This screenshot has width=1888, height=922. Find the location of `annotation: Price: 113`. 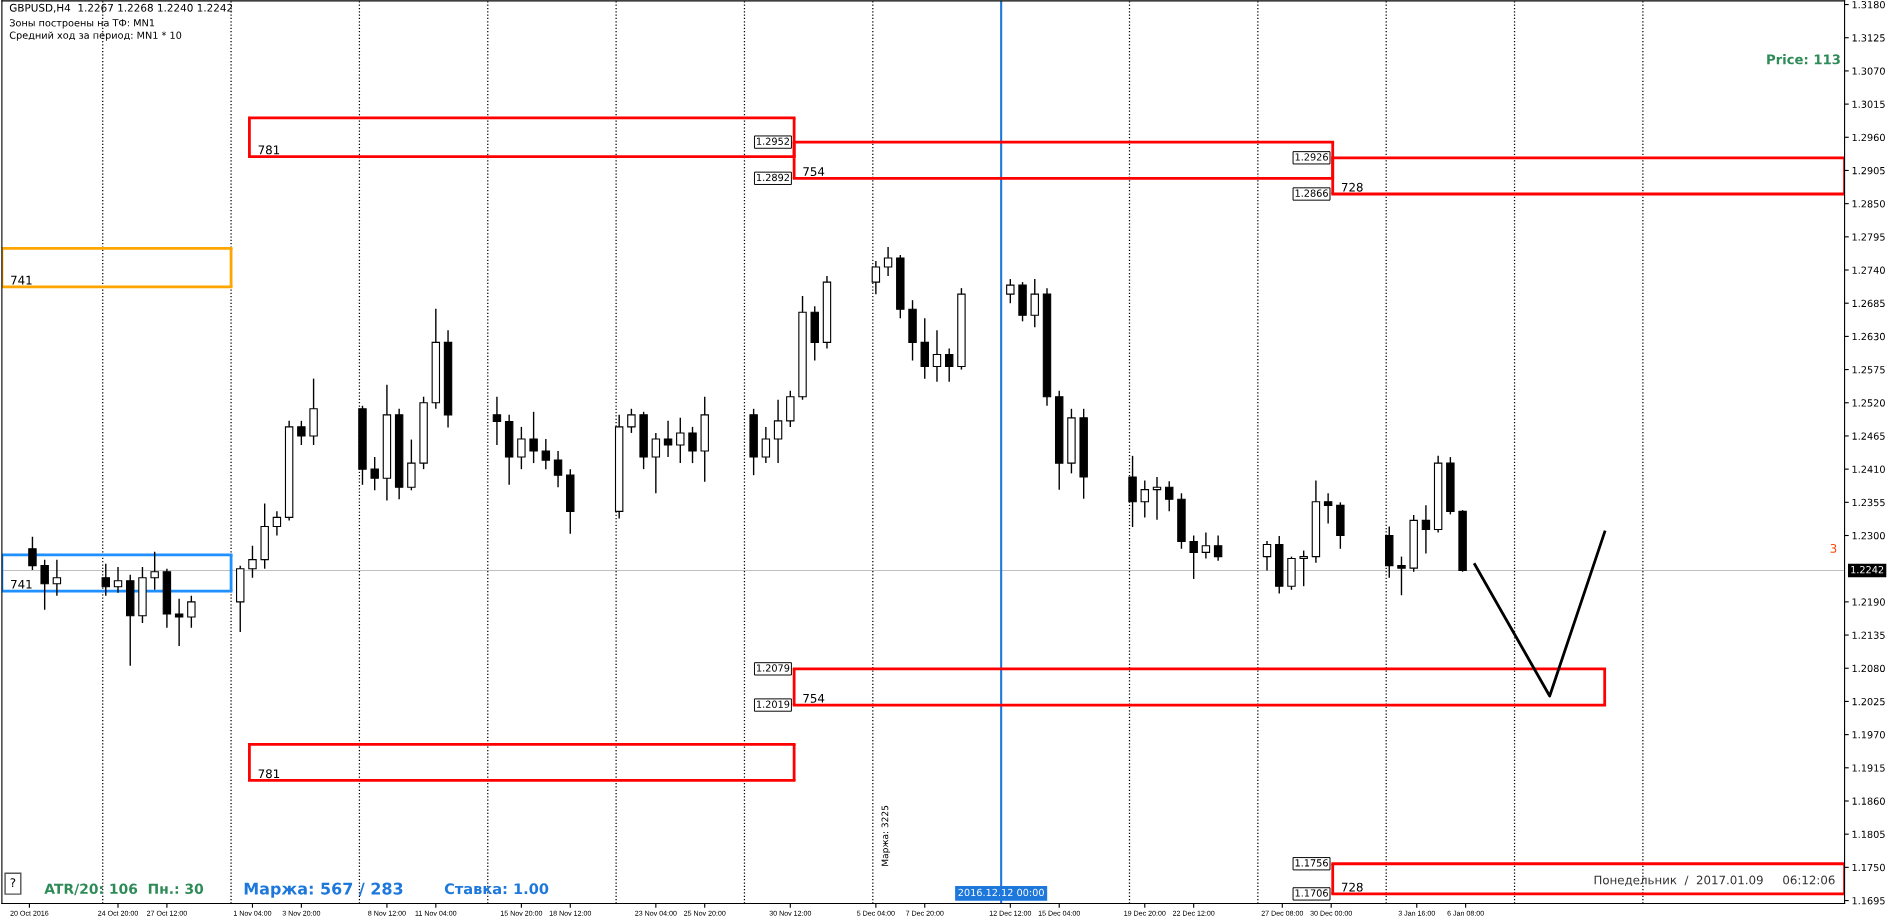

annotation: Price: 113 is located at coordinates (1803, 59).